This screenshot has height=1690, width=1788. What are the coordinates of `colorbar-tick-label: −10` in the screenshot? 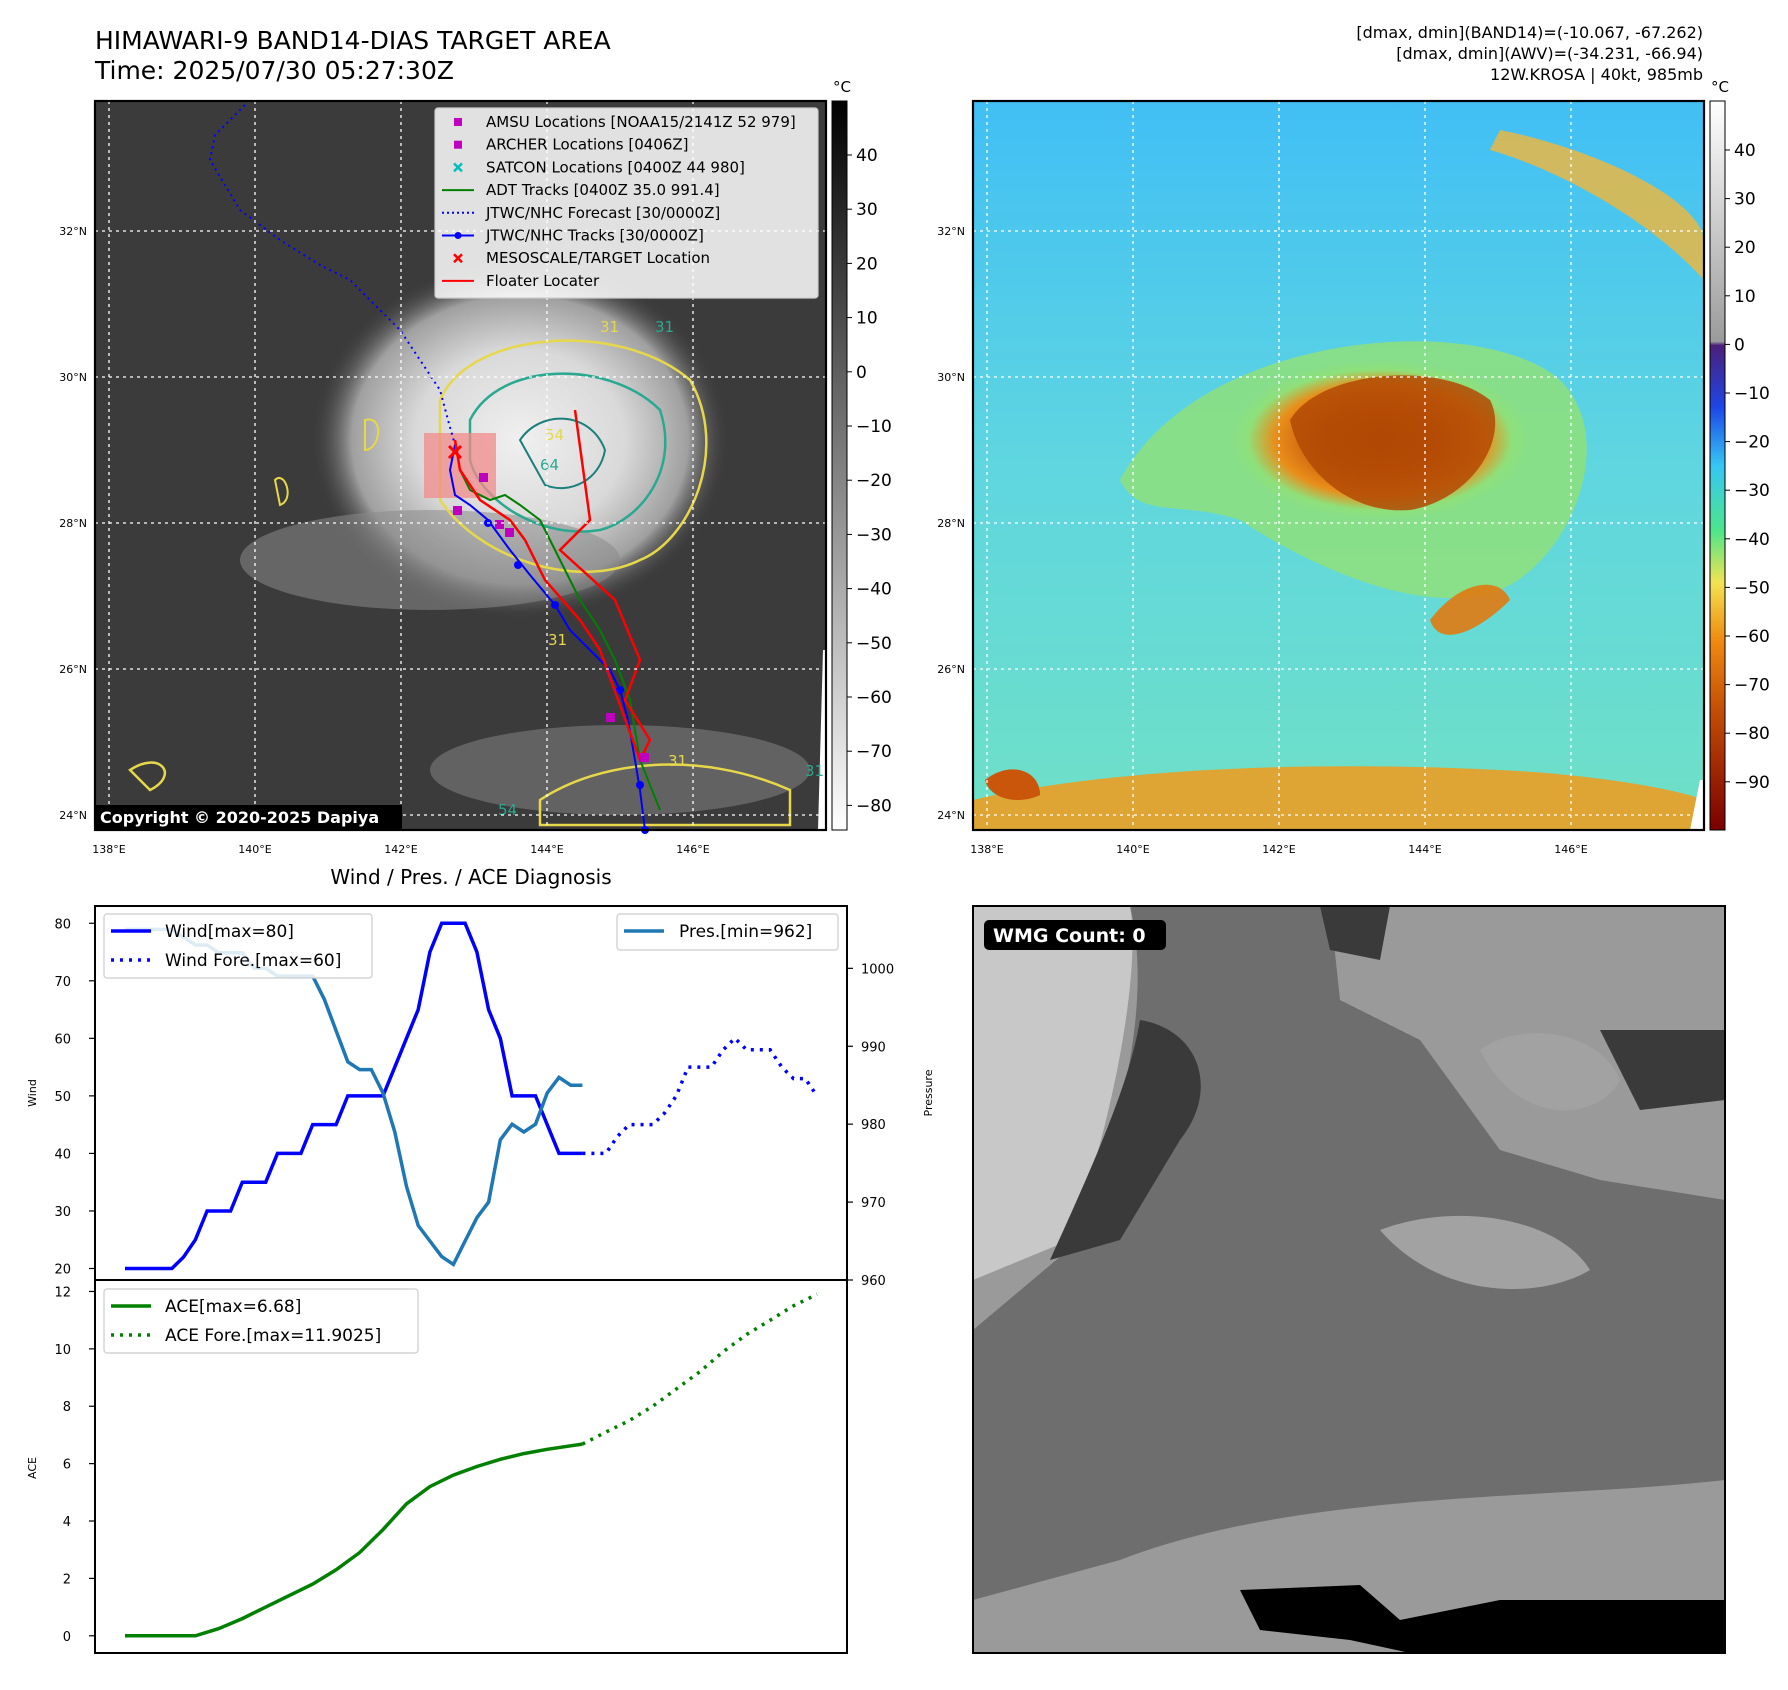 It's located at (874, 427).